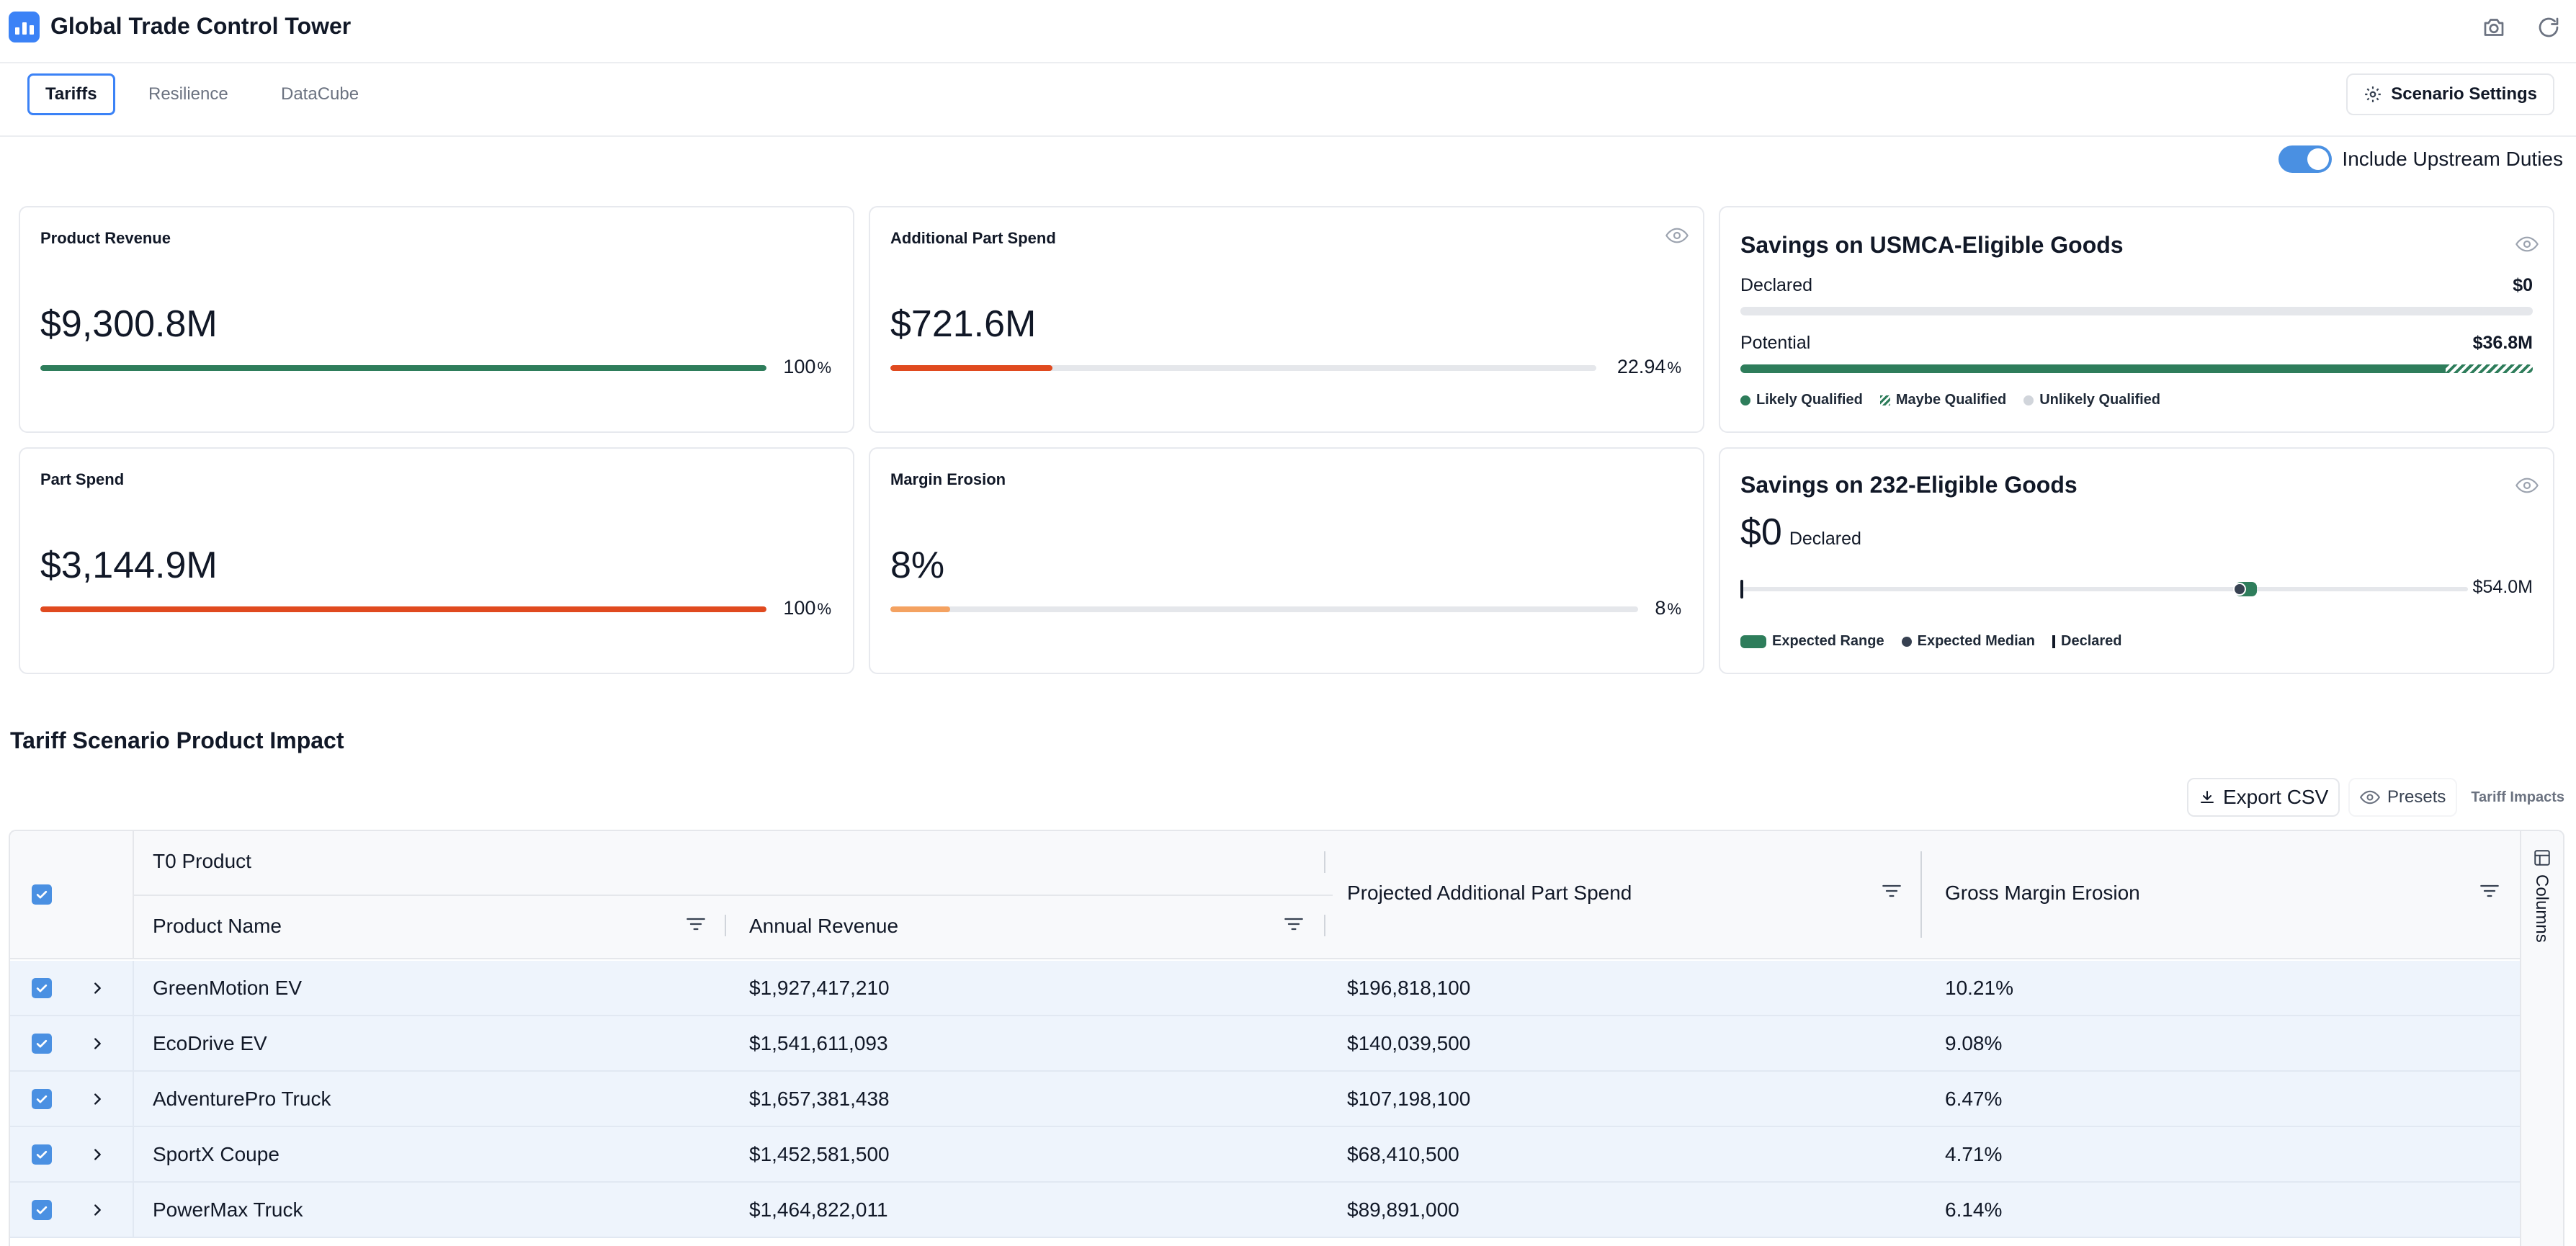 The height and width of the screenshot is (1246, 2576). What do you see at coordinates (1745, 400) in the screenshot?
I see `likely-dot-icon` at bounding box center [1745, 400].